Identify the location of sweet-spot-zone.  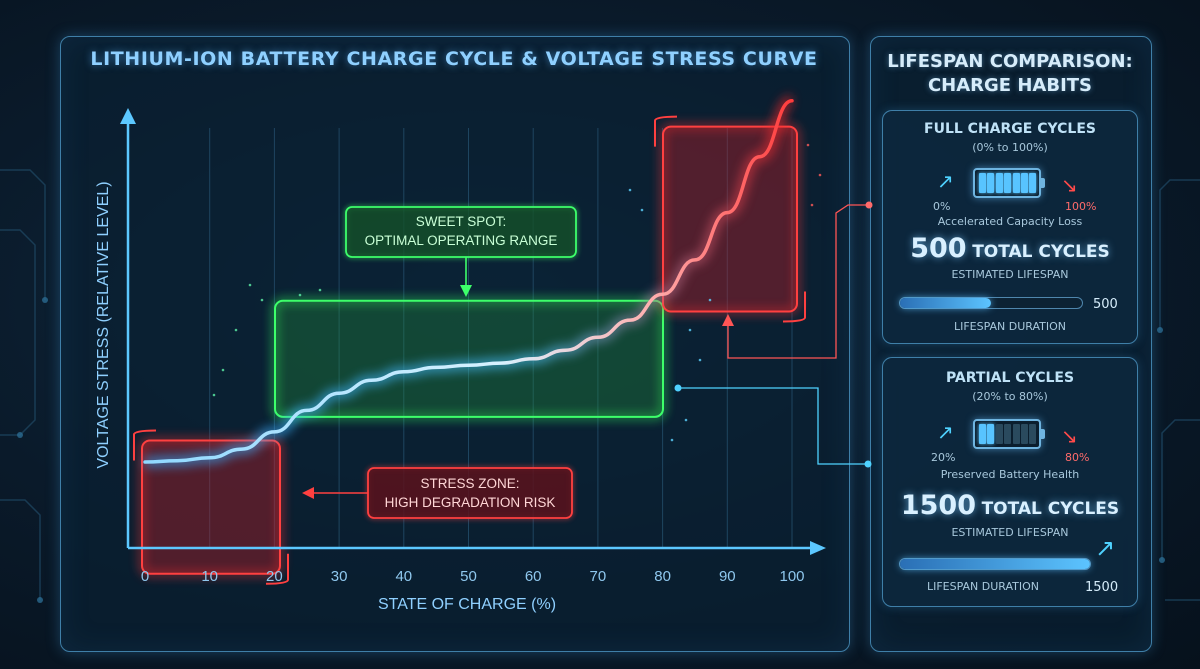
(469, 358).